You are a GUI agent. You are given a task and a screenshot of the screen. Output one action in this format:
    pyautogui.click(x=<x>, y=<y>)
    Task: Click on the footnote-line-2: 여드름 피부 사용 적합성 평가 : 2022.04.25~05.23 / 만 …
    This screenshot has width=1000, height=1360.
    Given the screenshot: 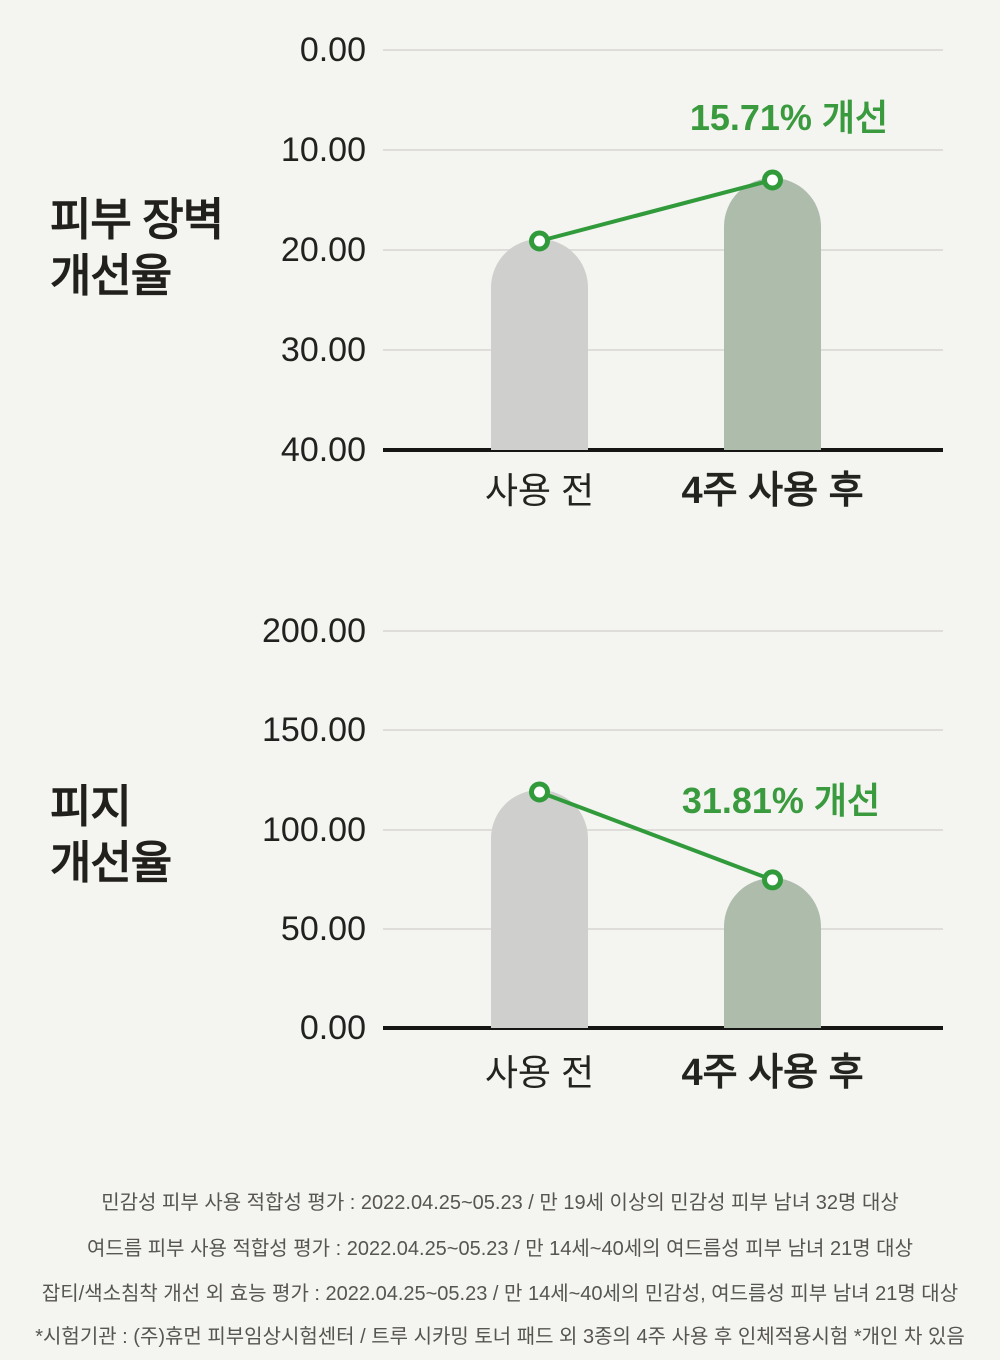 What is the action you would take?
    pyautogui.click(x=500, y=1249)
    